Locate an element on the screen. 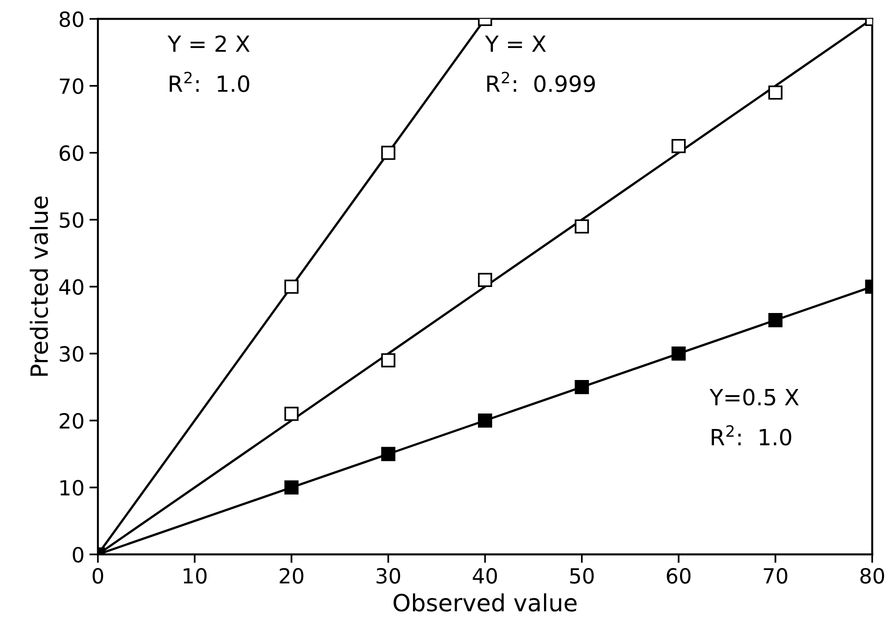 The image size is (890, 630). x-tick-label: 20 is located at coordinates (292, 576).